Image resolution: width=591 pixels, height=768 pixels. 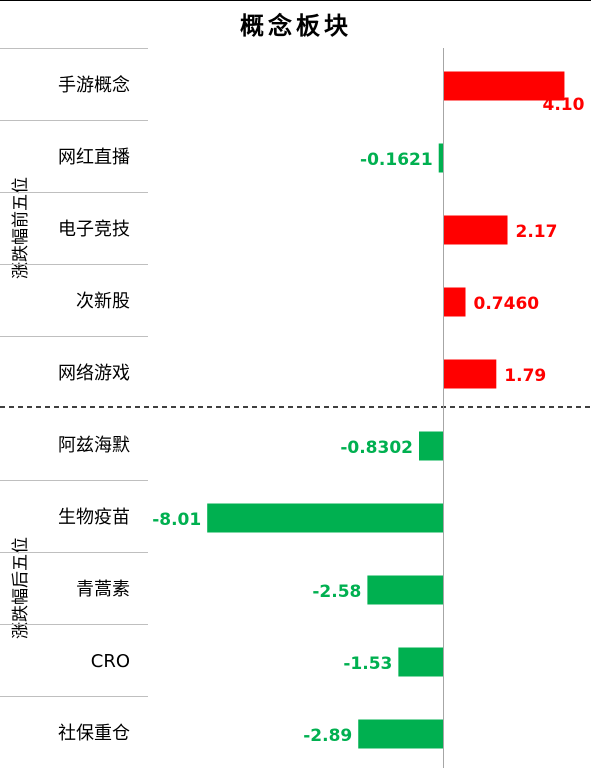 I want to click on category-label: CRO, so click(x=110, y=661).